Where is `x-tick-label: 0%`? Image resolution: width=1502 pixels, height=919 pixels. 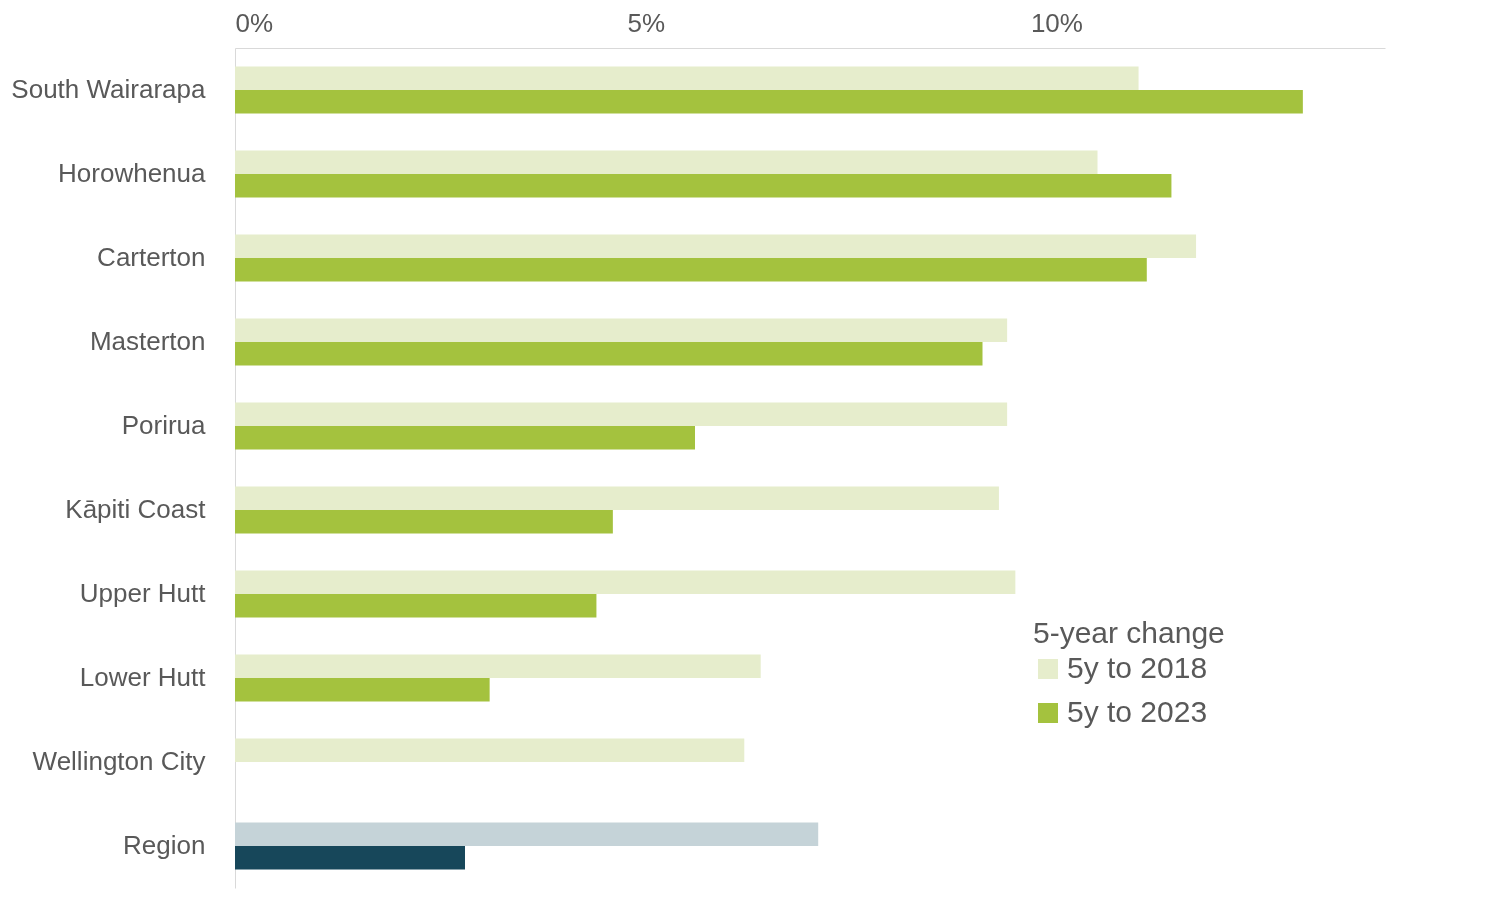 x-tick-label: 0% is located at coordinates (254, 22).